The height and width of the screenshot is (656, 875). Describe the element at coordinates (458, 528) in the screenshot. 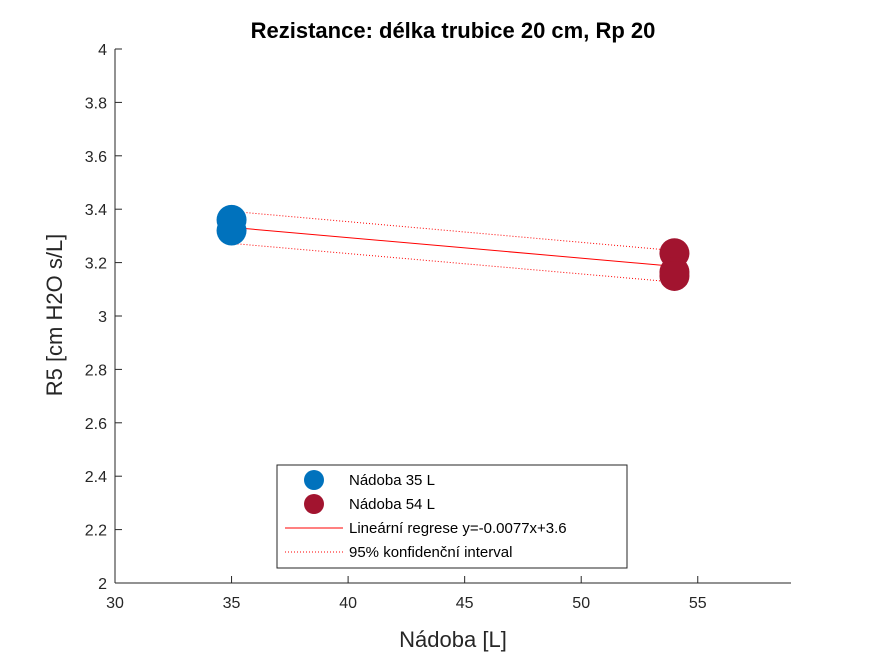

I see `legend-entry-label: Lineární regrese y=-0.0077x+3.6` at that location.